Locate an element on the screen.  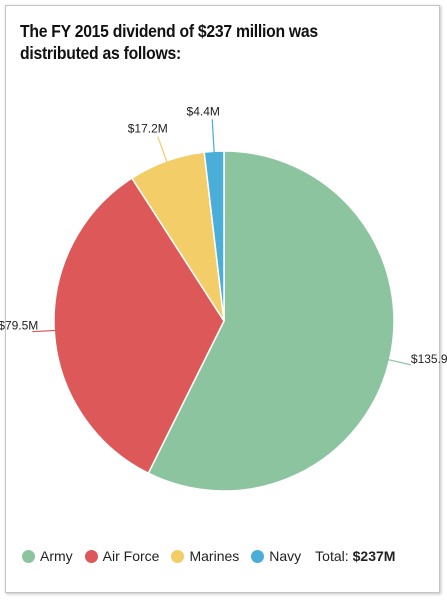
legend: Army Air Force Marines Navy Total: $237M is located at coordinates (208, 556).